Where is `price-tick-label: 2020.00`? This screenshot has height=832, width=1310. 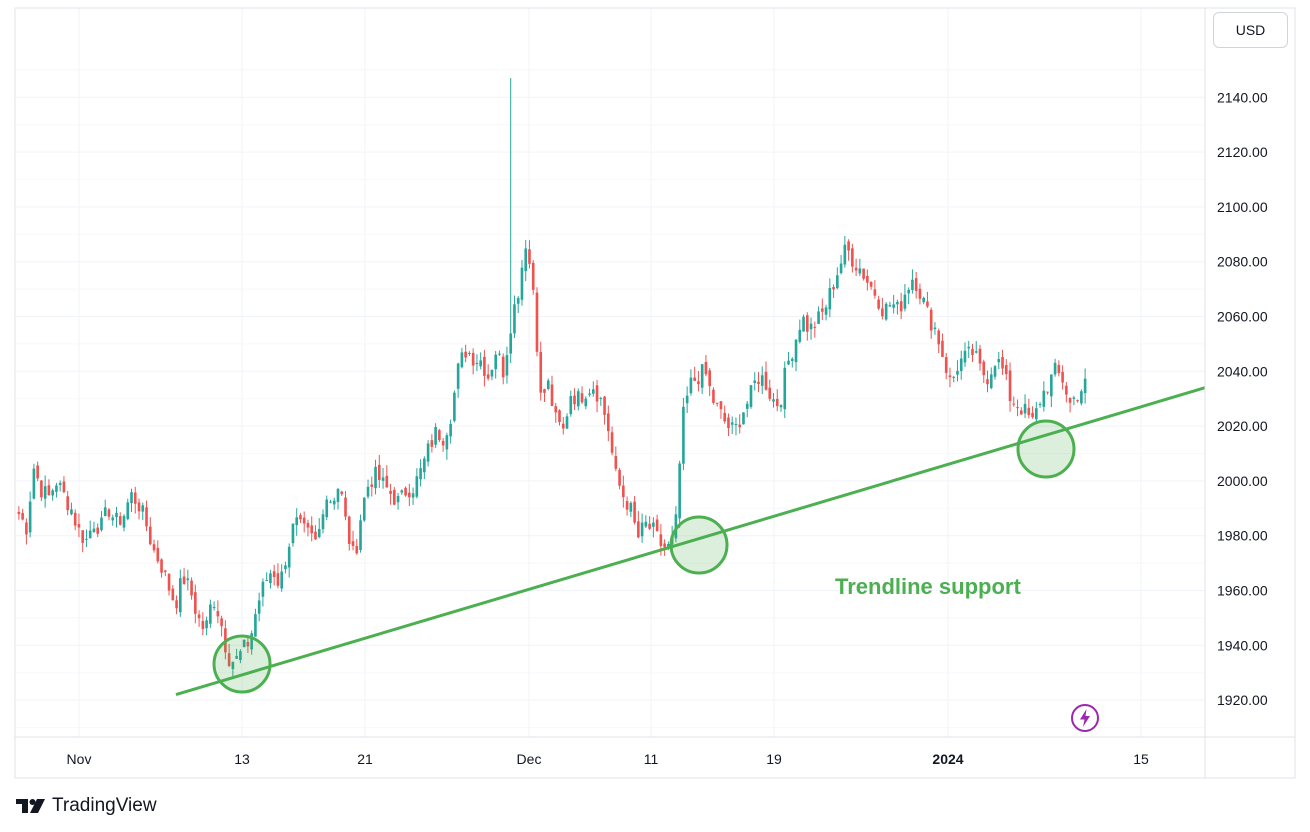
price-tick-label: 2020.00 is located at coordinates (1242, 426).